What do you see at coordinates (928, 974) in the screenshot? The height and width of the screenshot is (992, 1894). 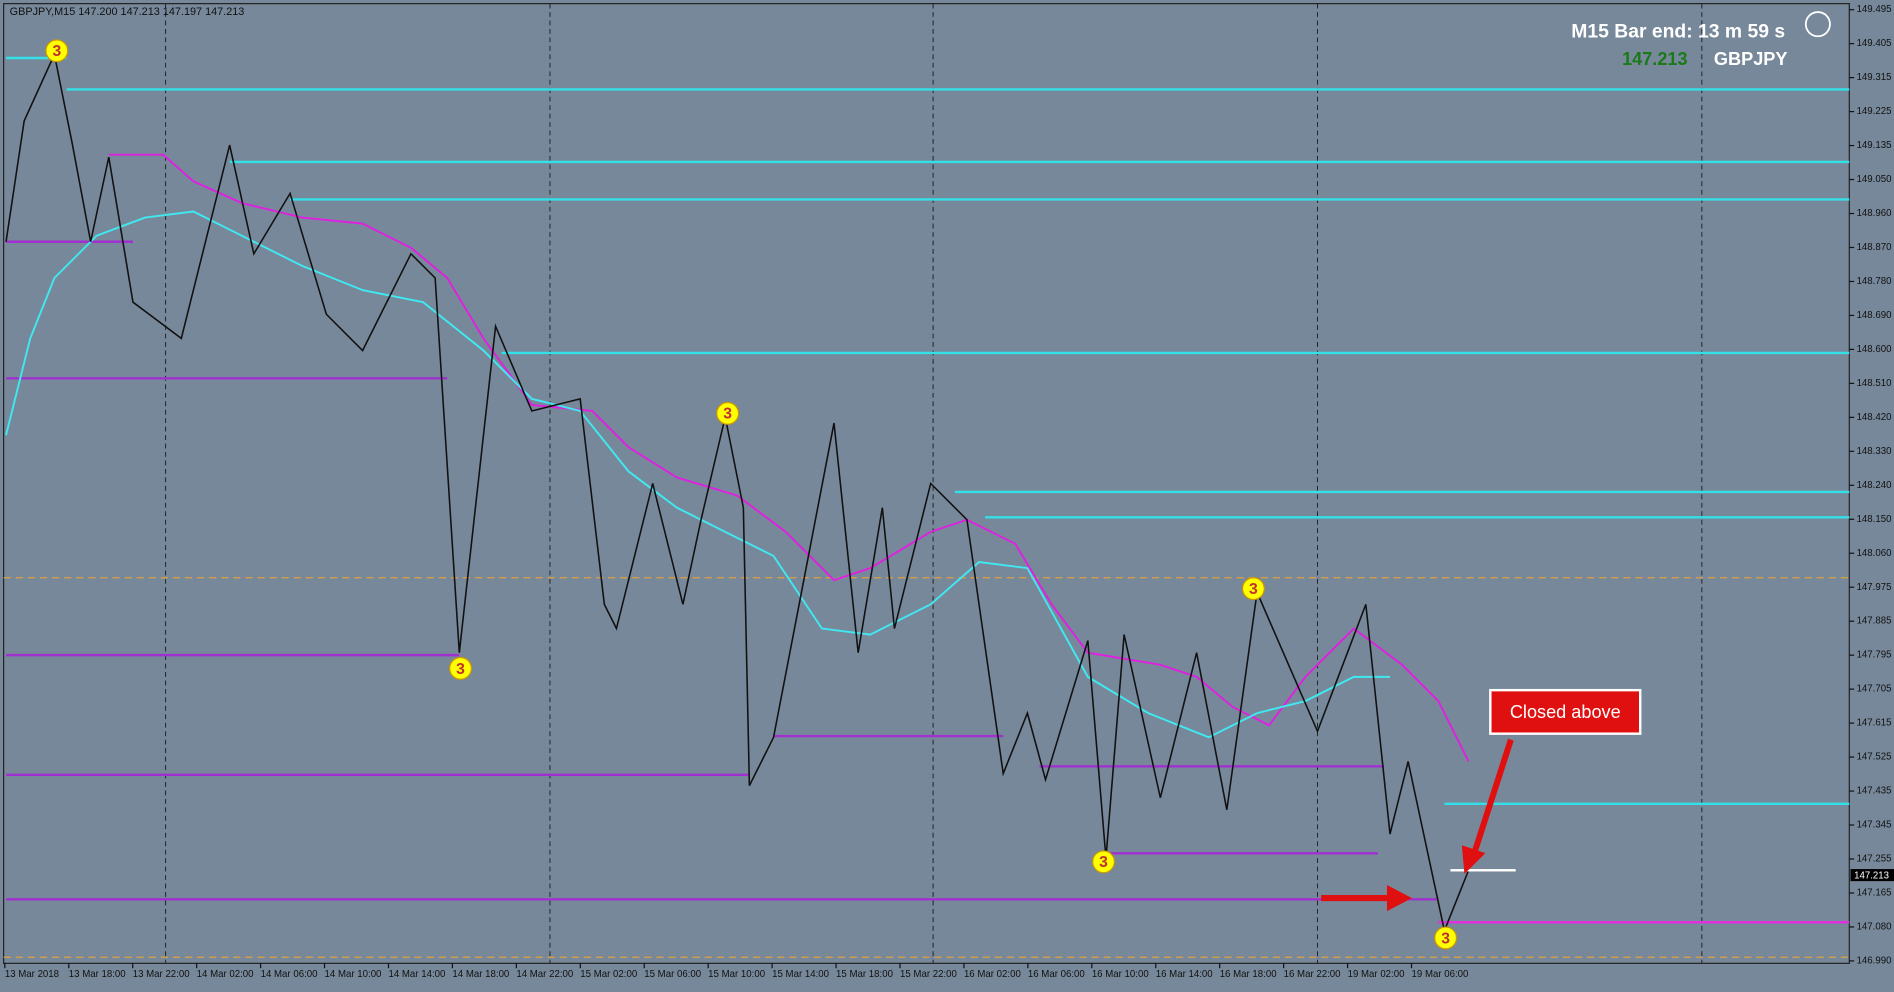 I see `time-label: 15 Mar 22:00` at bounding box center [928, 974].